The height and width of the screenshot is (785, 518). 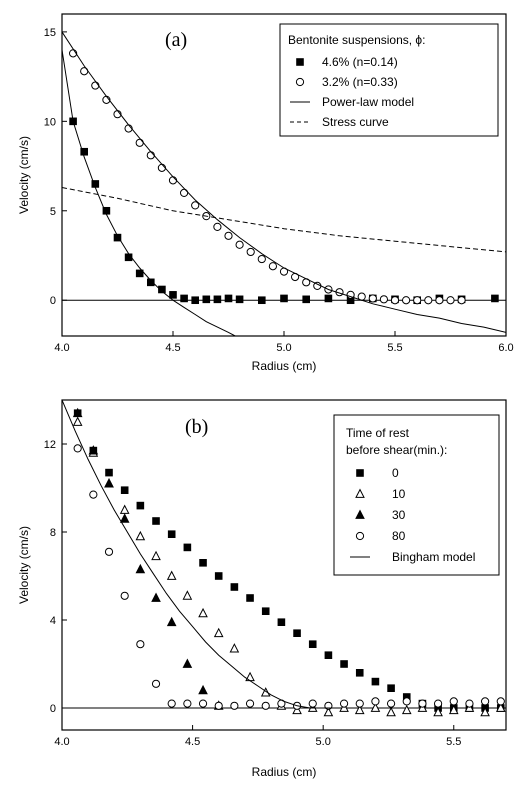 What do you see at coordinates (300, 62) in the screenshot?
I see `panel-a-legend-entry-0-swatch` at bounding box center [300, 62].